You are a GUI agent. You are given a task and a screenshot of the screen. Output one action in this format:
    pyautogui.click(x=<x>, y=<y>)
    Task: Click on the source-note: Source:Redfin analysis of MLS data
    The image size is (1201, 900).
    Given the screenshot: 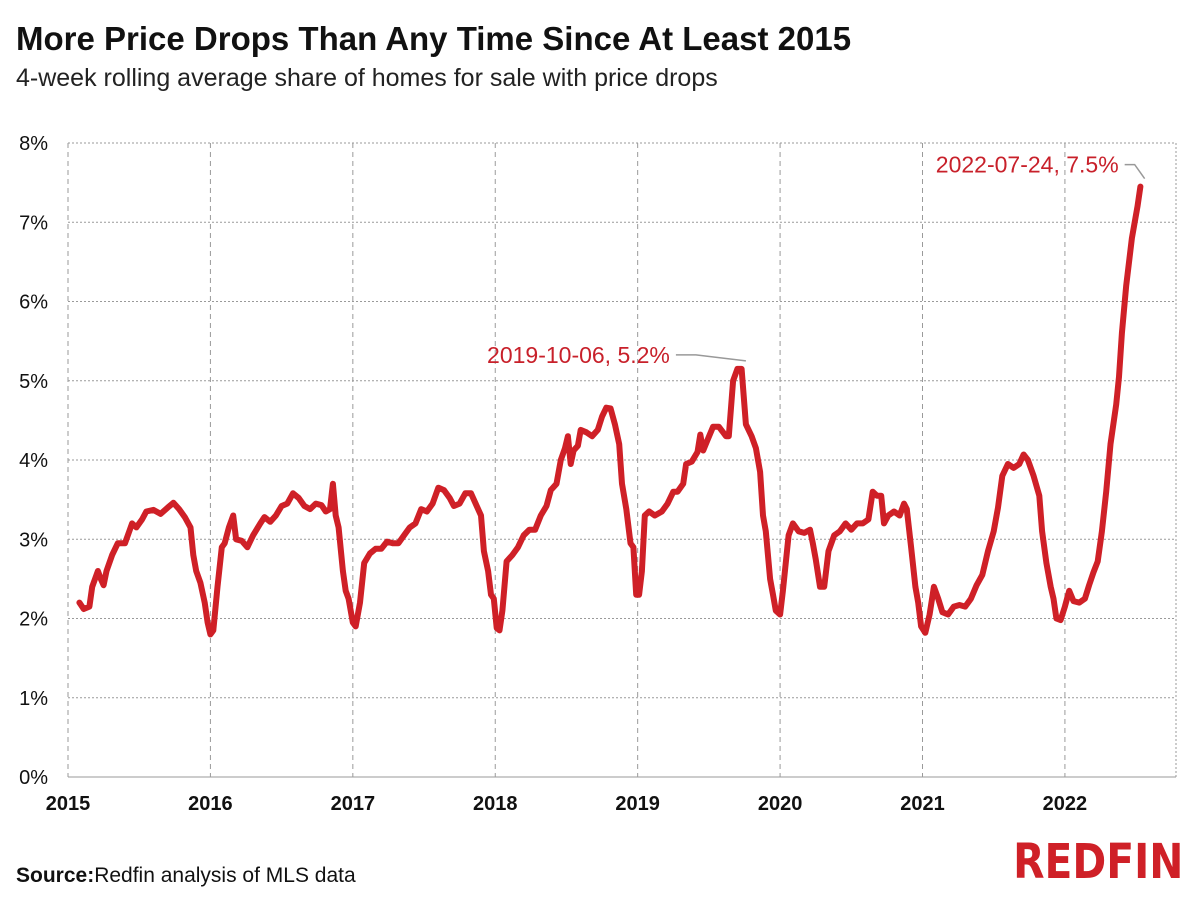 What is the action you would take?
    pyautogui.click(x=186, y=876)
    